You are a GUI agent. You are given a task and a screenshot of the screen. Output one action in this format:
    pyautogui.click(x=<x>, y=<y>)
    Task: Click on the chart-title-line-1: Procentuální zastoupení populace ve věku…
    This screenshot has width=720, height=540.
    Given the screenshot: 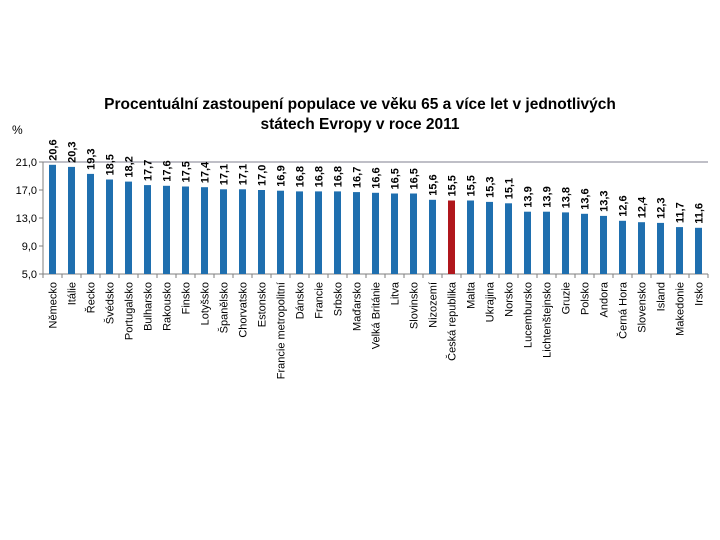 What is the action you would take?
    pyautogui.click(x=360, y=104)
    